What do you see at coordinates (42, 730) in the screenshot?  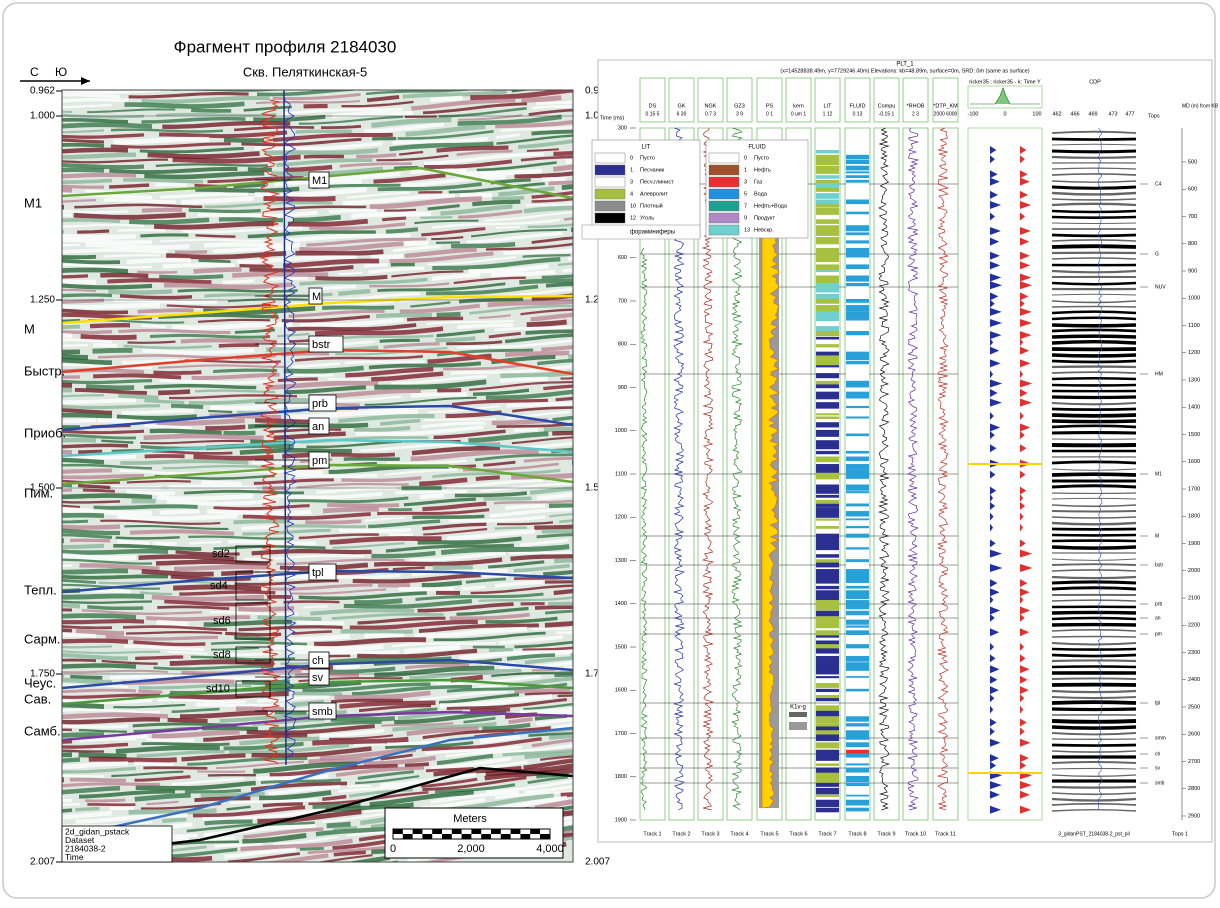 I see `formation-label: Самб.` at bounding box center [42, 730].